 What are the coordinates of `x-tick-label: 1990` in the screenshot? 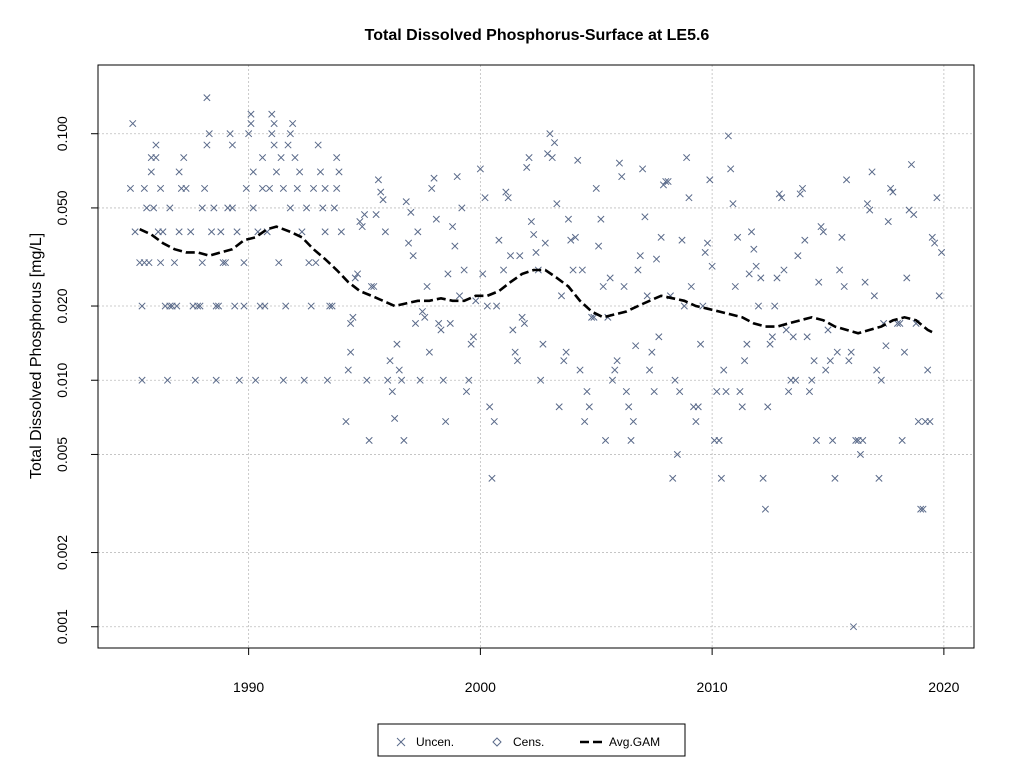 It's located at (248, 687).